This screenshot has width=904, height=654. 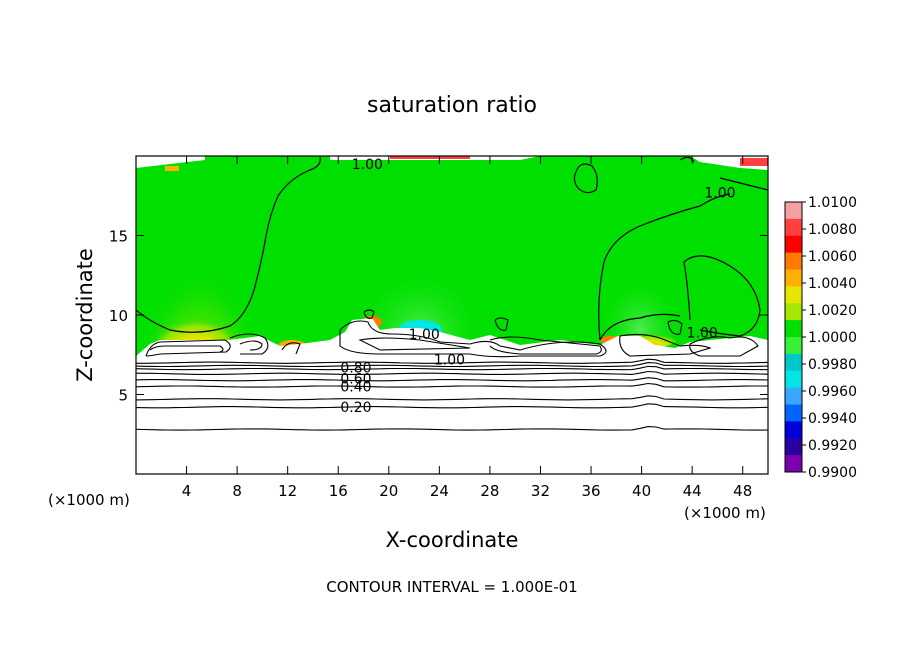 What do you see at coordinates (832, 473) in the screenshot?
I see `colorbar-label: 0.9900` at bounding box center [832, 473].